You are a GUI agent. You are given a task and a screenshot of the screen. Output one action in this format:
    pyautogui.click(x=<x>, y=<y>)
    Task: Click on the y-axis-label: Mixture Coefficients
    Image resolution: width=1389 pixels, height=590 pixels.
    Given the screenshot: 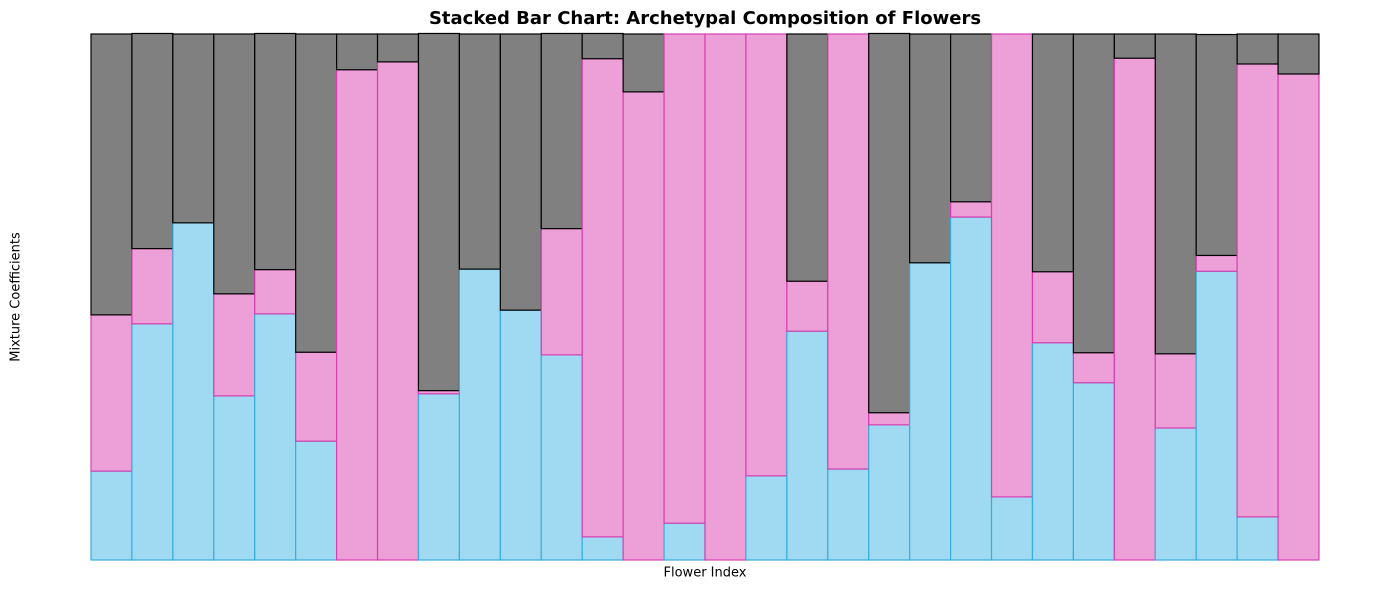 What is the action you would take?
    pyautogui.click(x=16, y=297)
    